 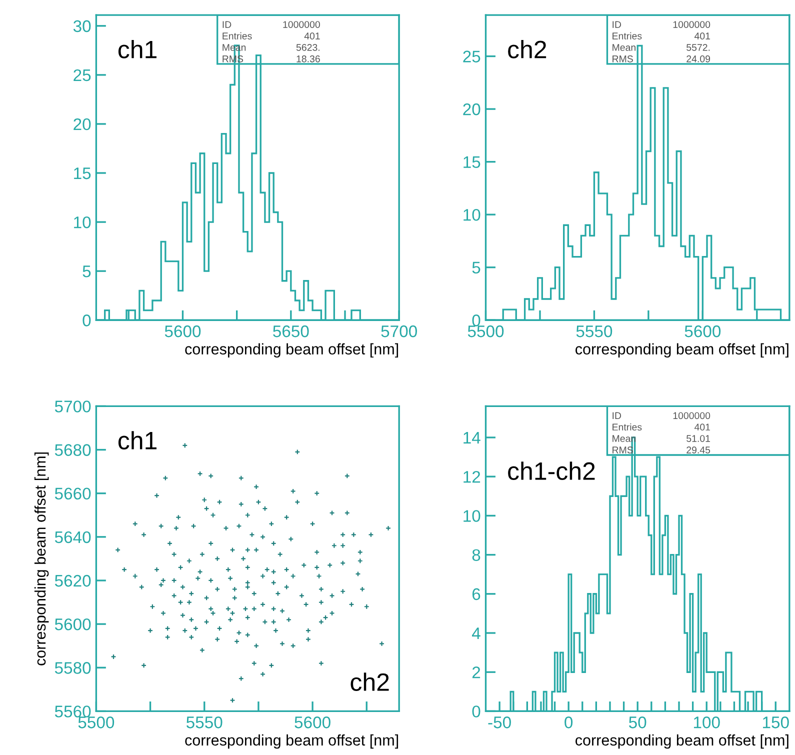 I want to click on y-tick-label: 5600, so click(x=72, y=624).